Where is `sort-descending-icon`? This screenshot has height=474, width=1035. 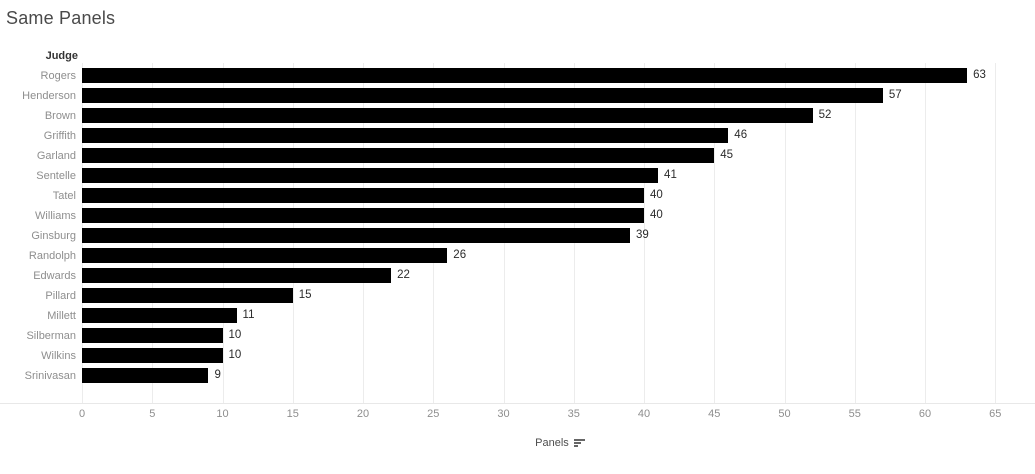 sort-descending-icon is located at coordinates (579, 443).